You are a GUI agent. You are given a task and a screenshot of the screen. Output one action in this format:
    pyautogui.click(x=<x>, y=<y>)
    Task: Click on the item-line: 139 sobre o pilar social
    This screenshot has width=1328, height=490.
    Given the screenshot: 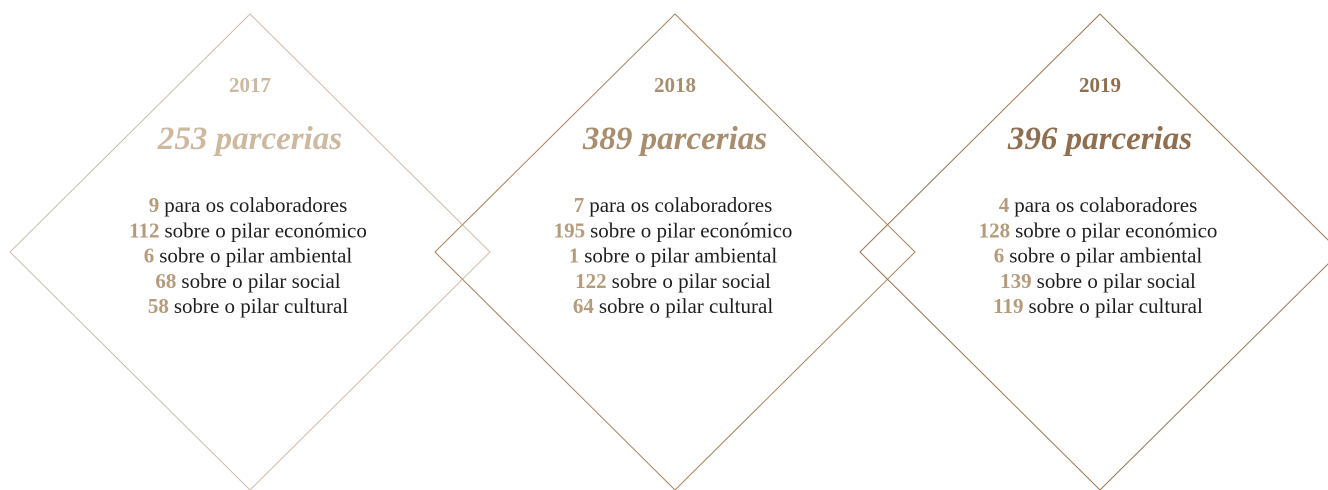 What is the action you would take?
    pyautogui.click(x=1098, y=281)
    